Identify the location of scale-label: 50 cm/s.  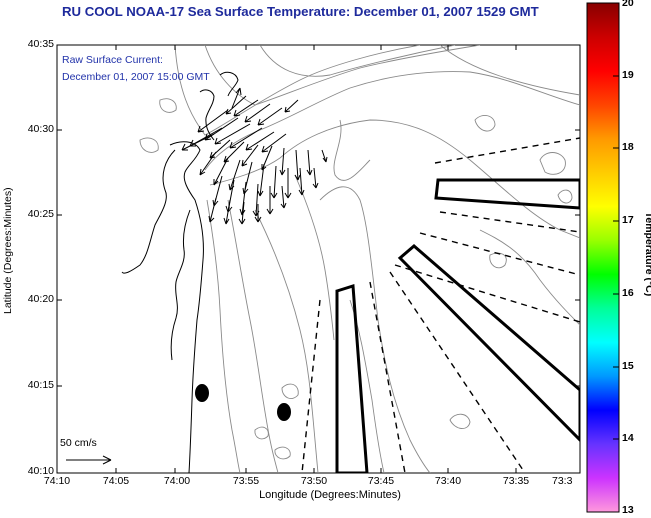
(78, 443).